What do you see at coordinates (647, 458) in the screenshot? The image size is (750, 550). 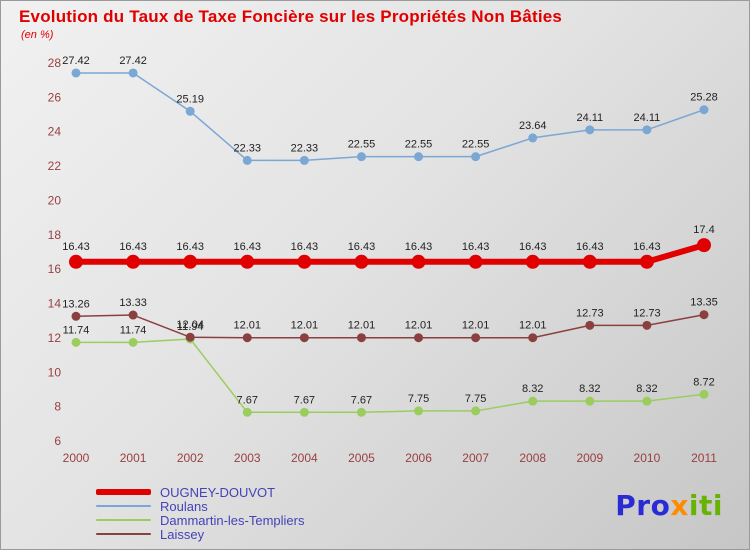 I see `x-tick-label: 2010` at bounding box center [647, 458].